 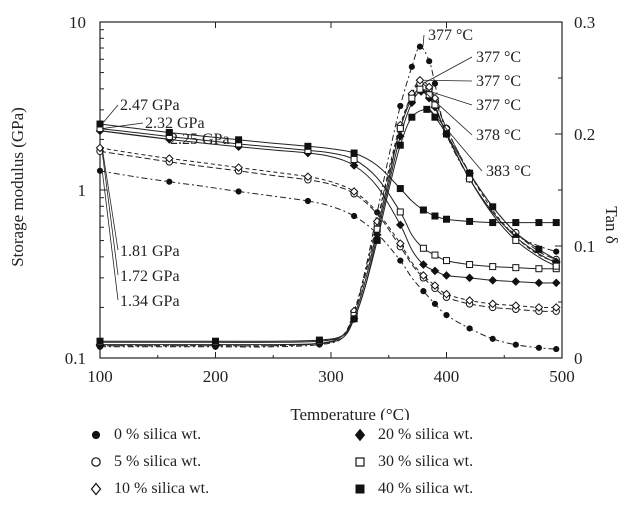 I want to click on y-right-tick-label: 0, so click(x=578, y=358).